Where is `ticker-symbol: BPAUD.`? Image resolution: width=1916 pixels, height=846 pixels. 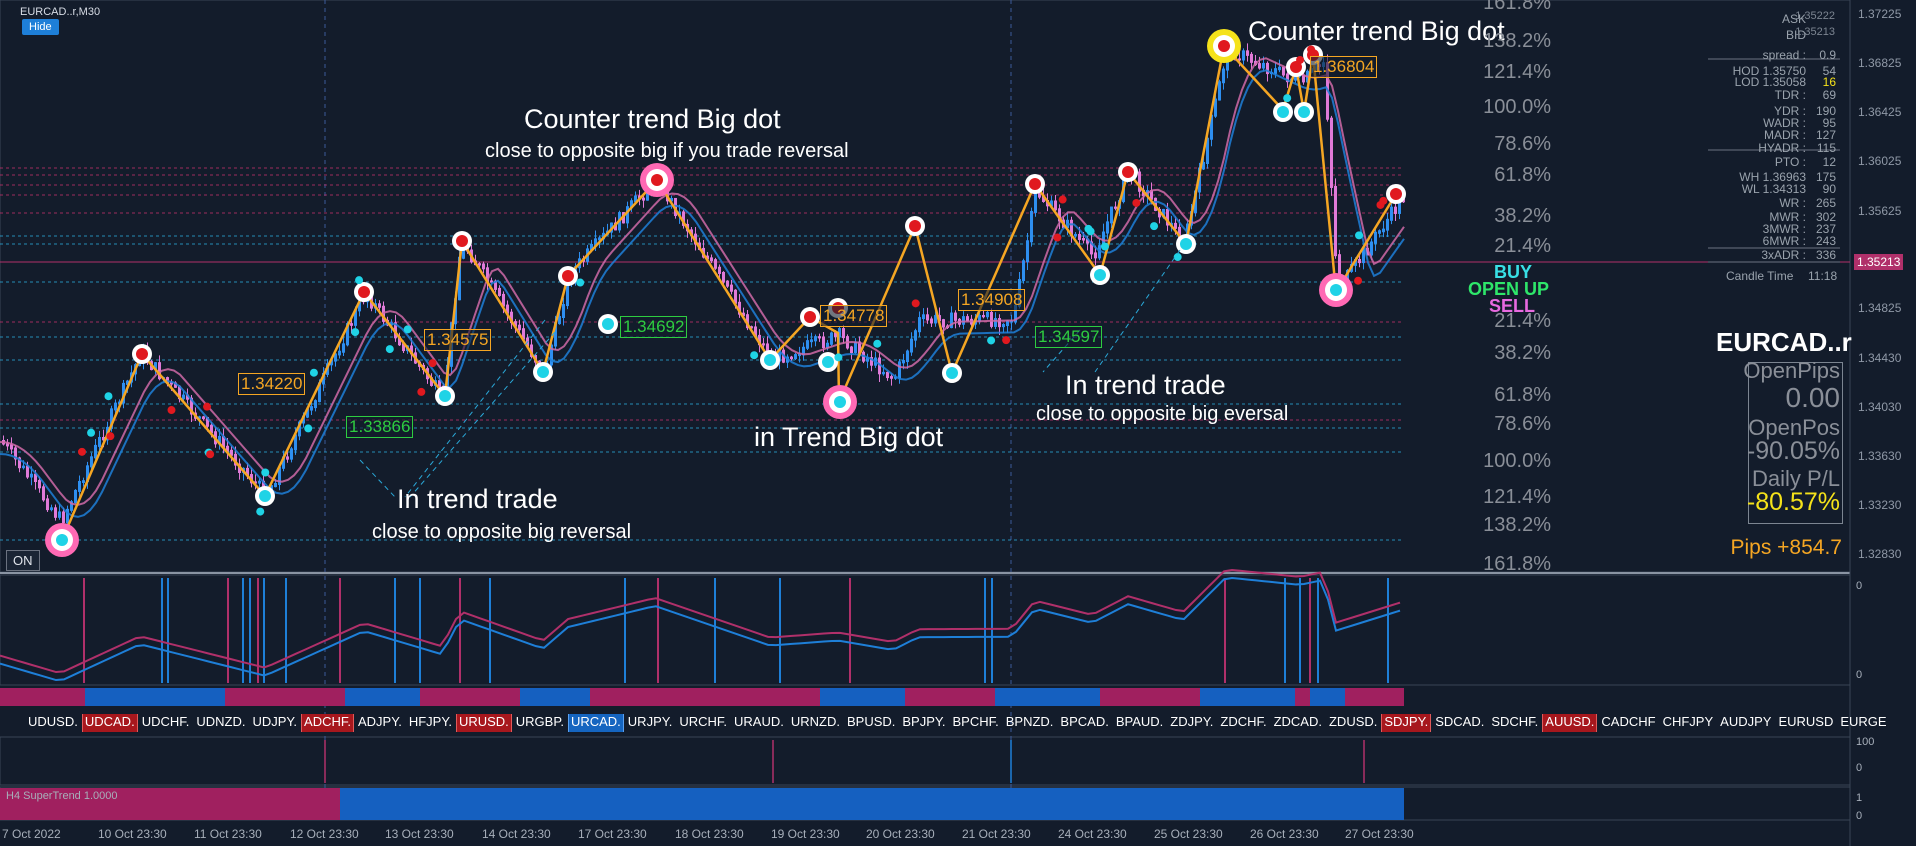 ticker-symbol: BPAUD. is located at coordinates (1139, 721).